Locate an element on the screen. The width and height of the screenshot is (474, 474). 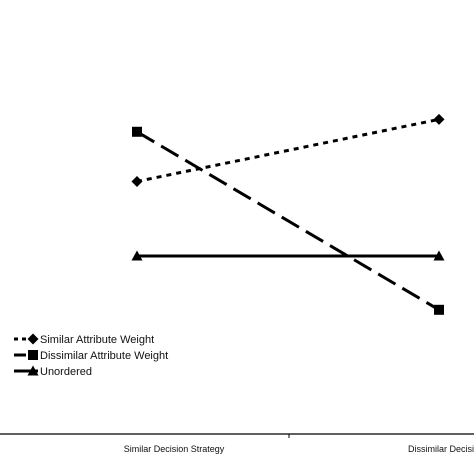
legend-label-unordered: Unordered is located at coordinates (66, 372).